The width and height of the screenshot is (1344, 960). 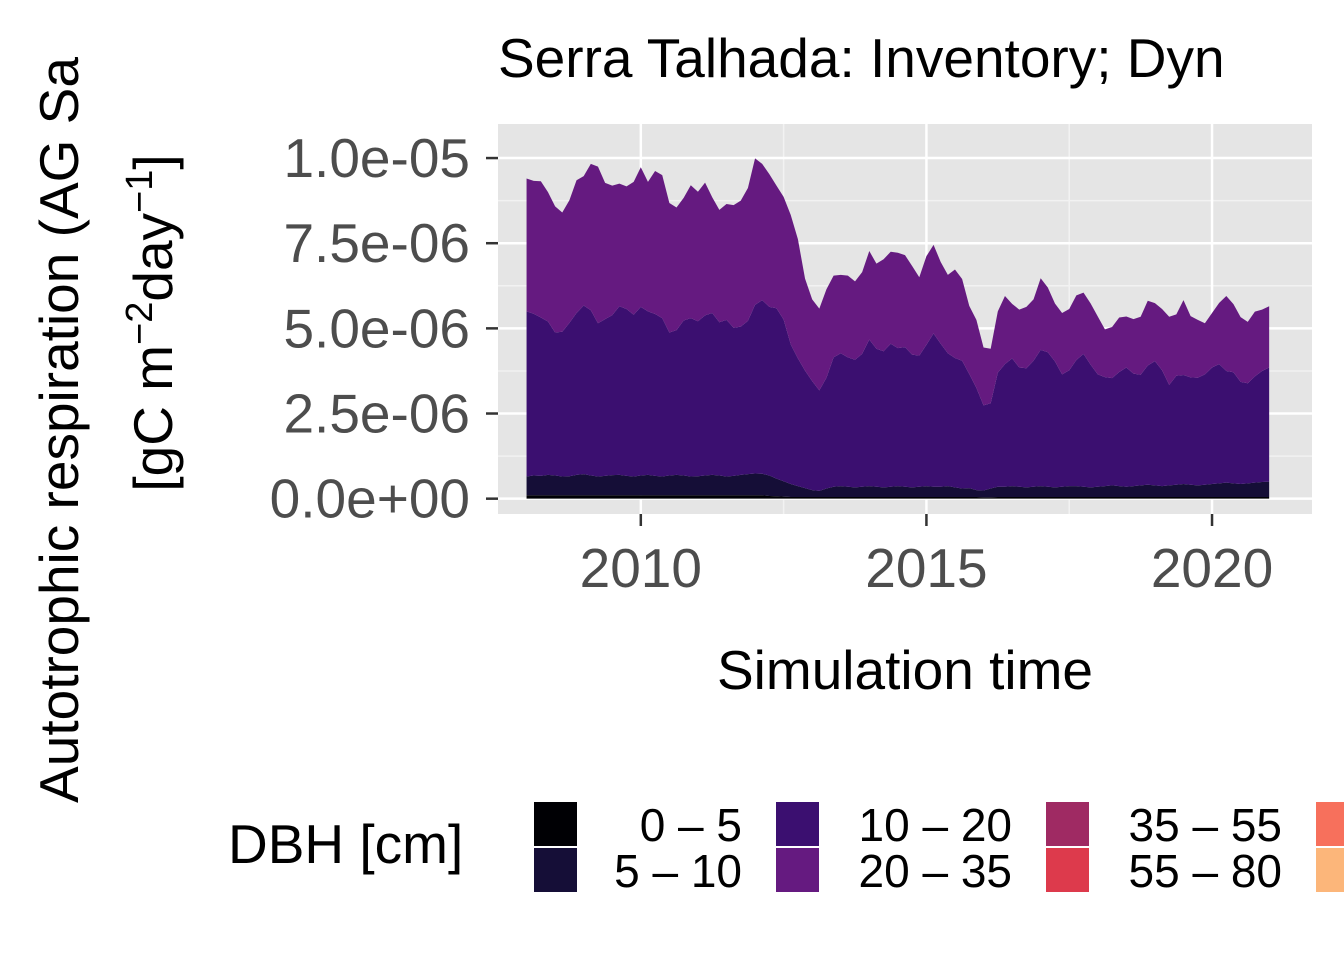 I want to click on y-tick-label: 7.5e-06, so click(x=376, y=243).